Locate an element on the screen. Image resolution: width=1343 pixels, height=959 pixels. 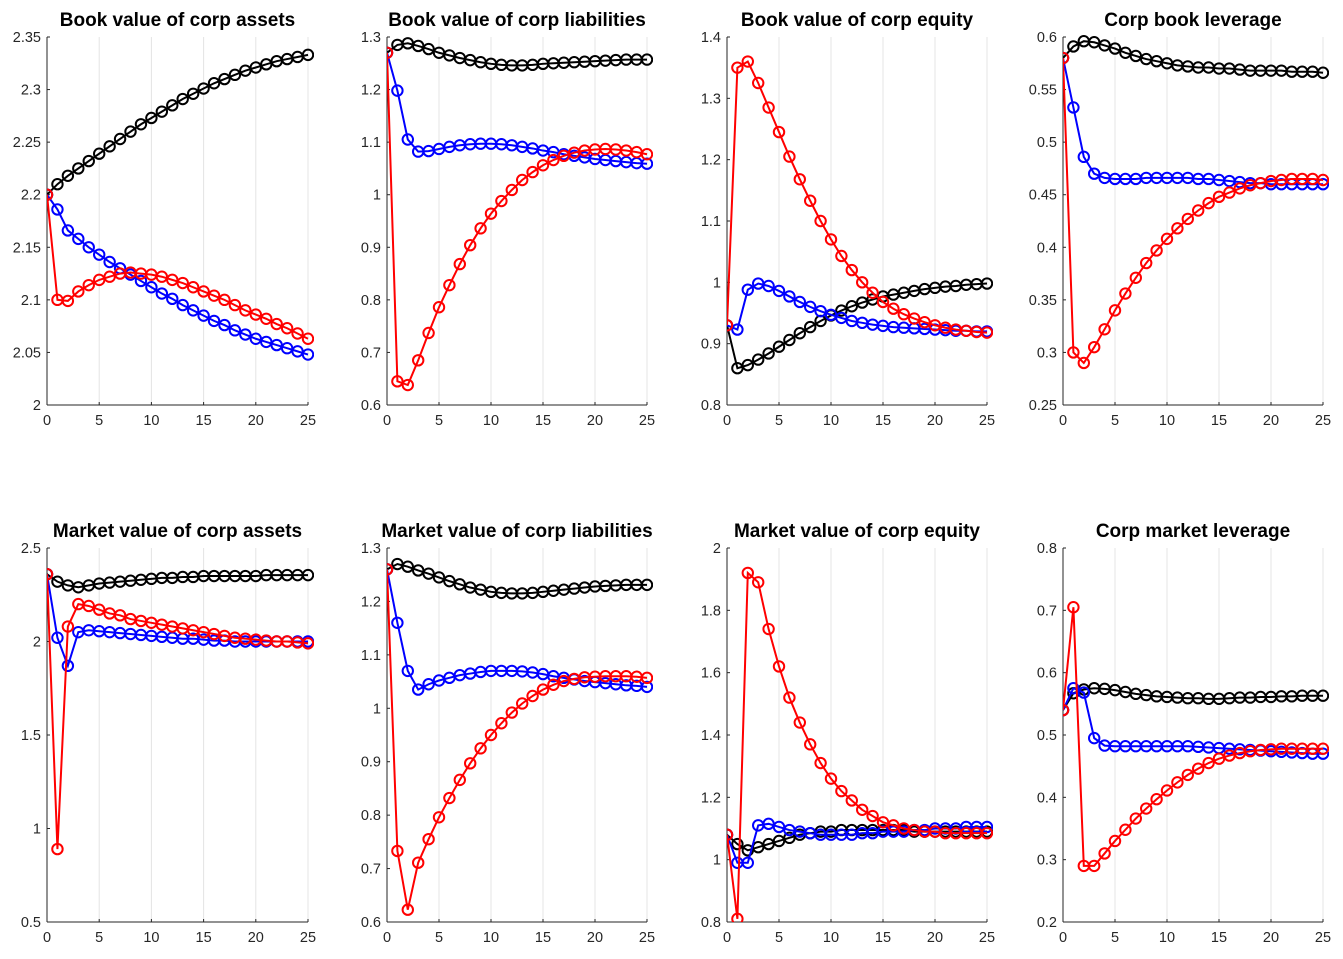
chart-title: Corp book leverage is located at coordinates (1192, 20).